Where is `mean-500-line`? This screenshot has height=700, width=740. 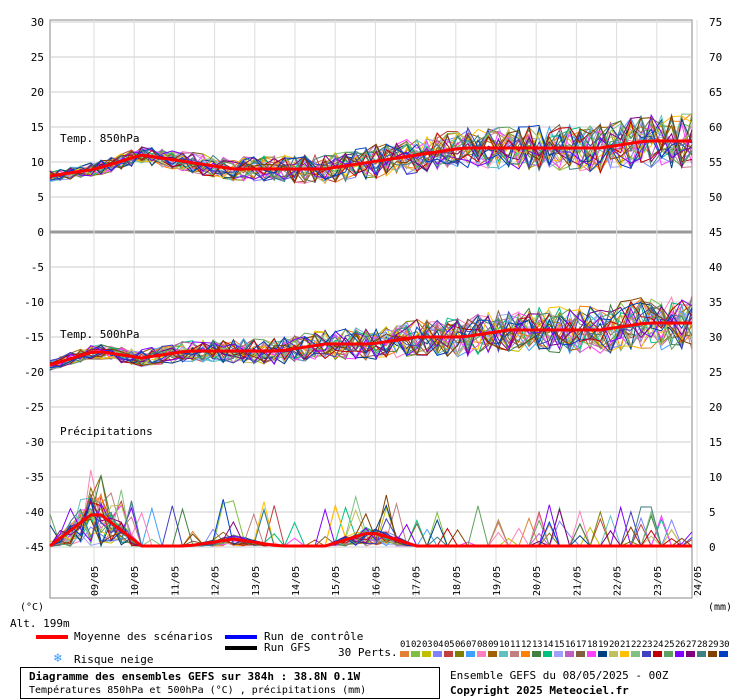 mean-500-line is located at coordinates (370, 344).